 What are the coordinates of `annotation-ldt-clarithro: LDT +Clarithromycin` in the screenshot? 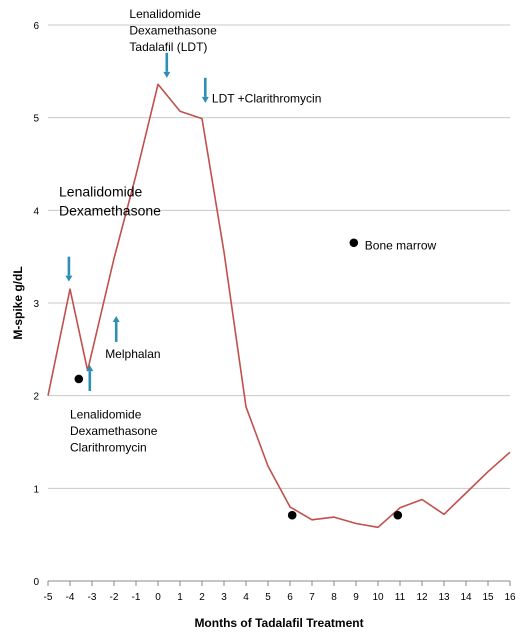 It's located at (266, 98).